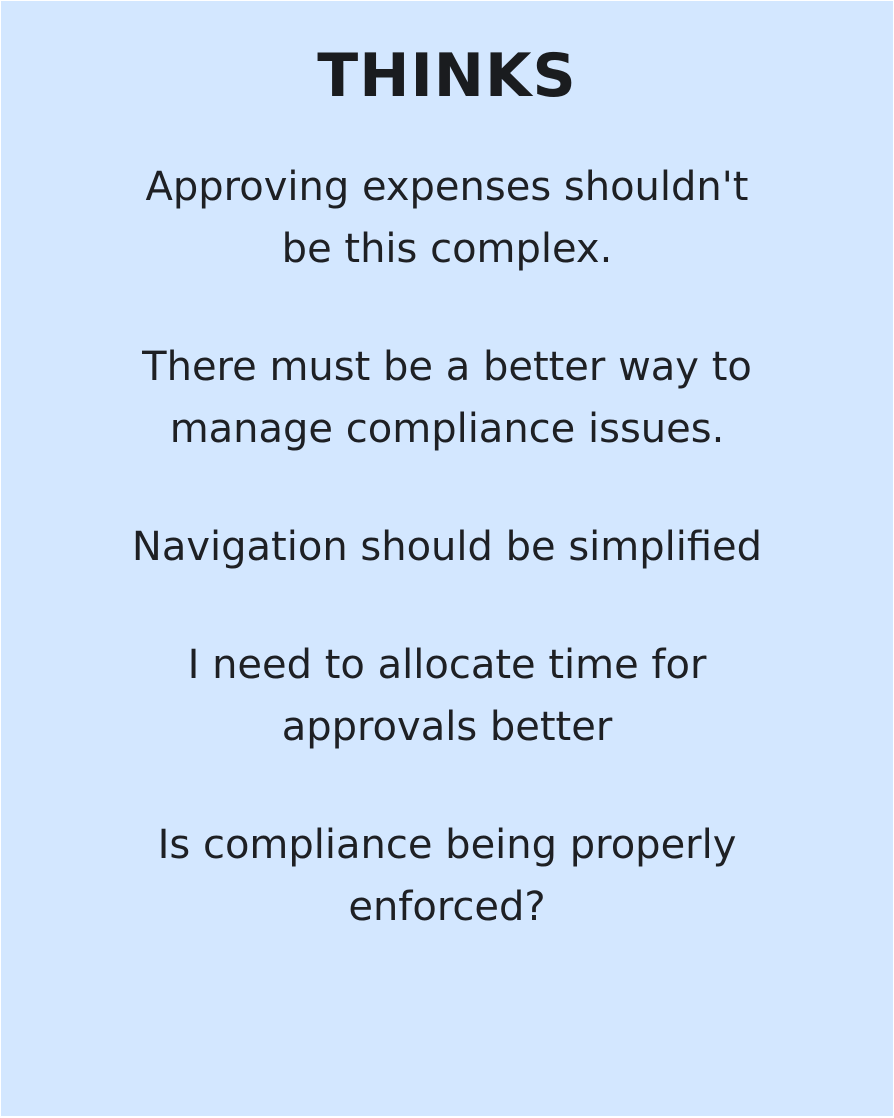  I want to click on thought-line: manage compliance issues., so click(447, 429).